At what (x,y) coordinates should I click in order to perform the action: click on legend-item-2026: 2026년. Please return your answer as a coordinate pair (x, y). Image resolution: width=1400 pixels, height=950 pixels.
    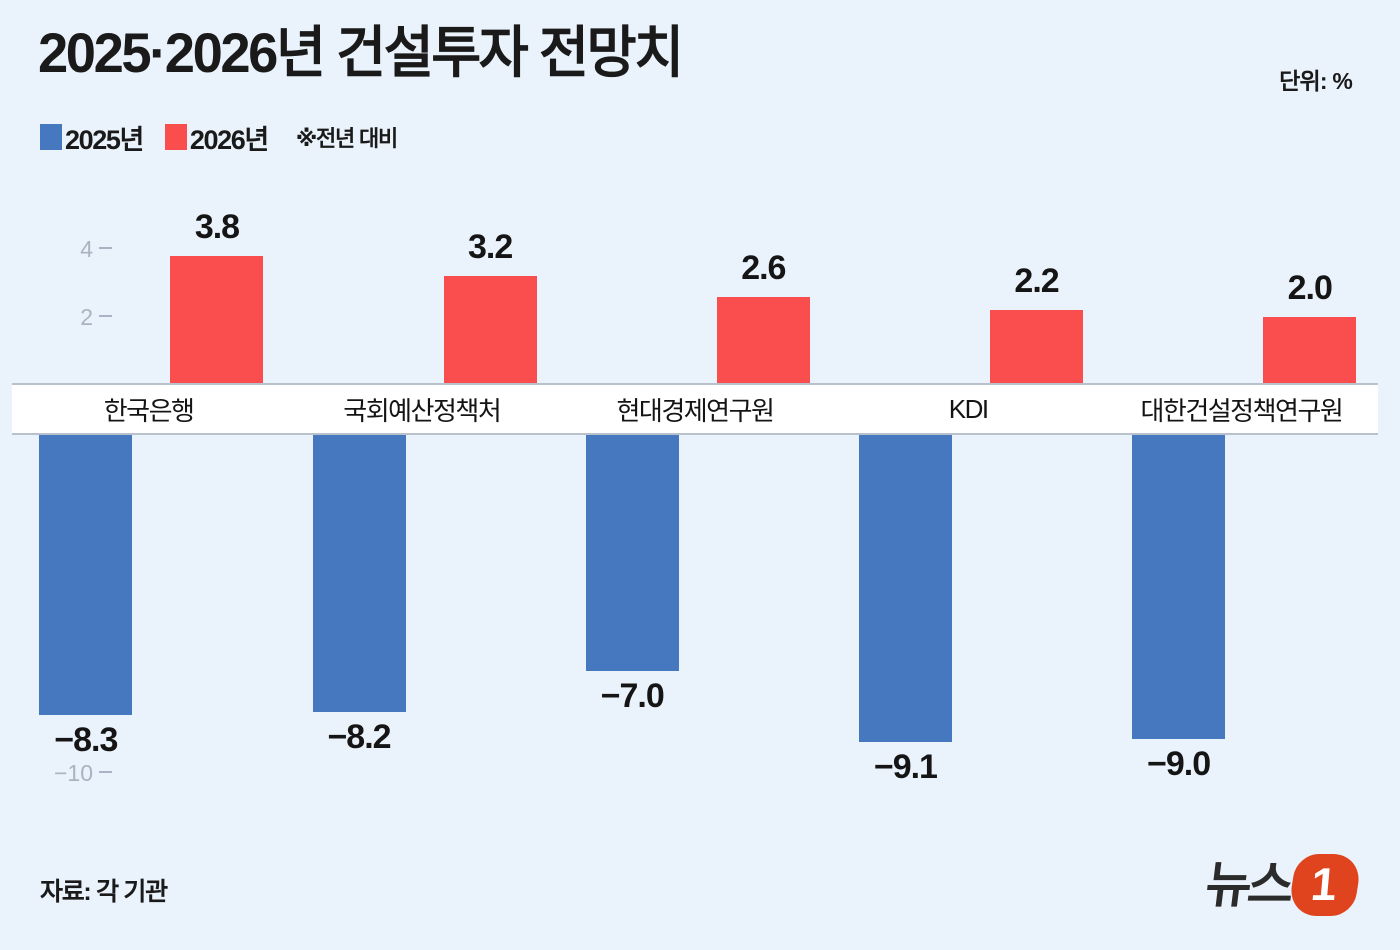
    Looking at the image, I should click on (216, 137).